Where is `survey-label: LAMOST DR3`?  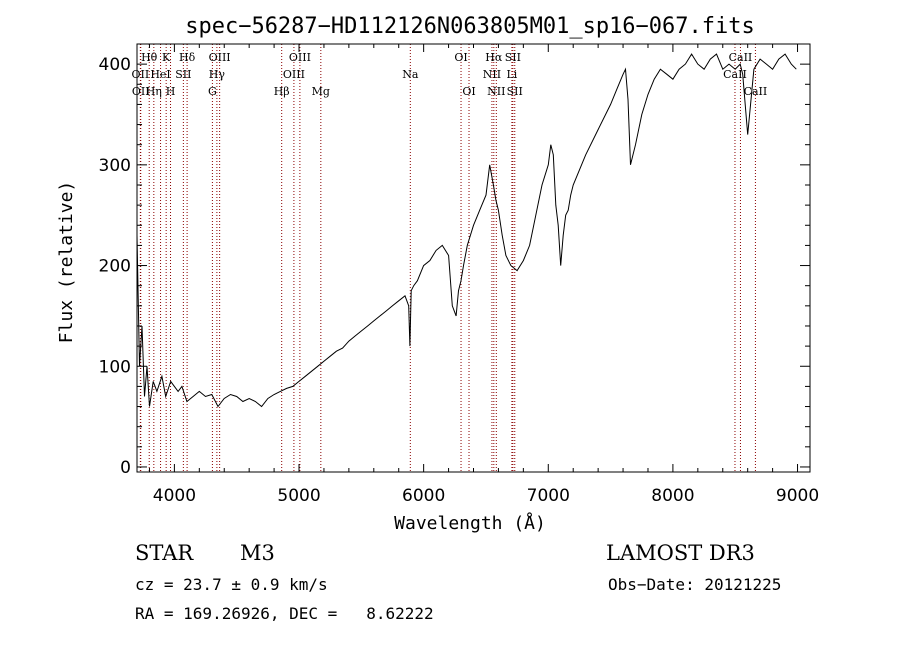
survey-label: LAMOST DR3 is located at coordinates (680, 553).